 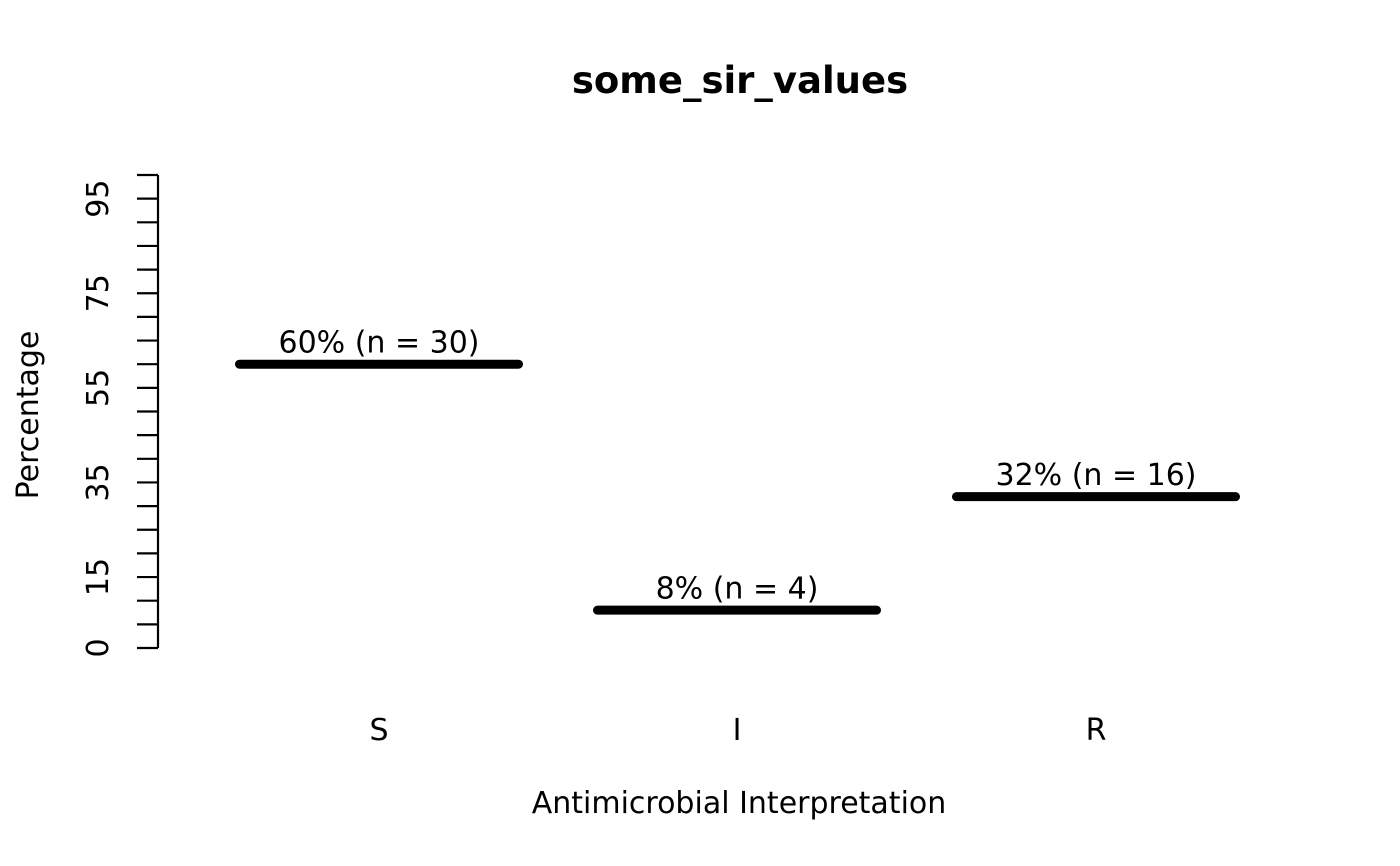 What do you see at coordinates (737, 610) in the screenshot?
I see `bar-I` at bounding box center [737, 610].